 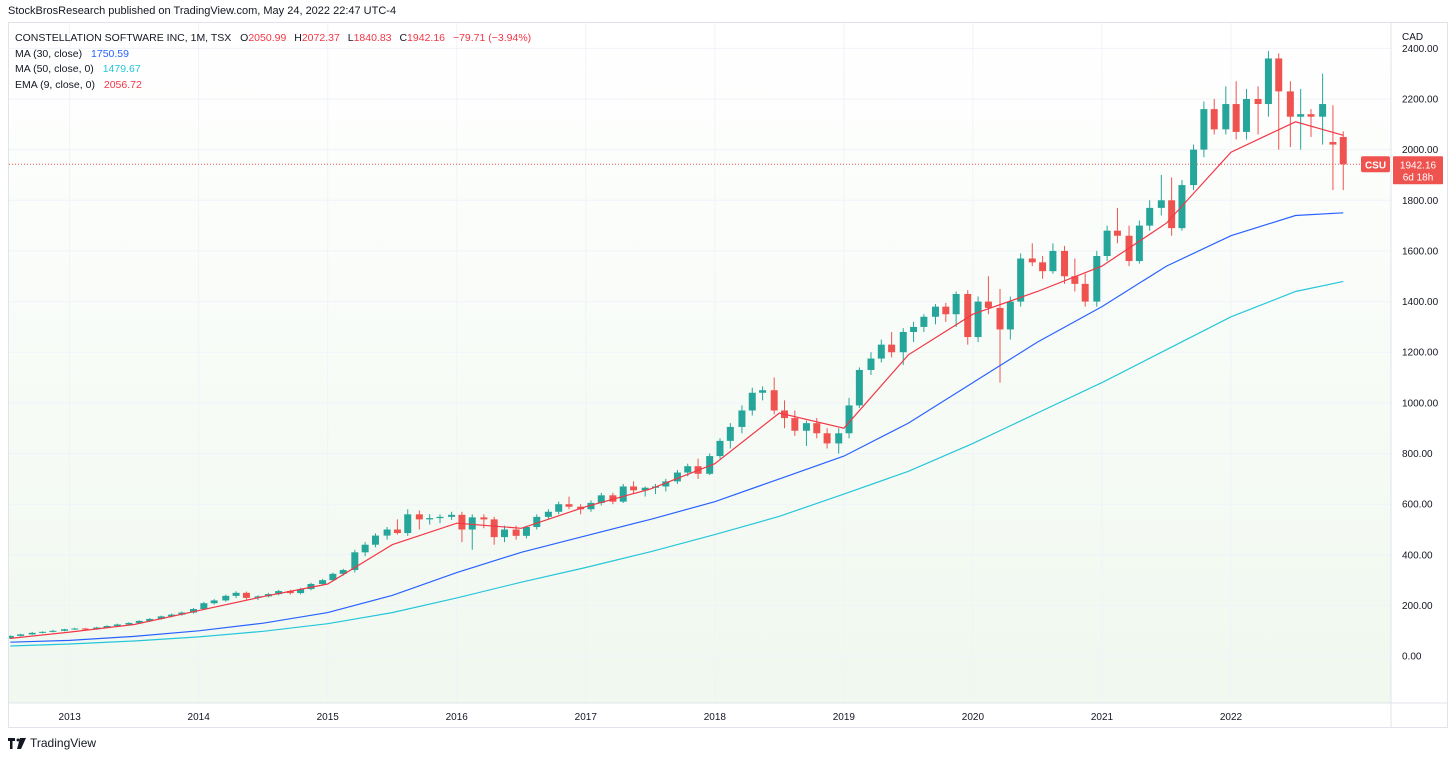 What do you see at coordinates (123, 38) in the screenshot?
I see `symbol-title: CONSTELLATION SOFTWARE INC, 1M, TSX` at bounding box center [123, 38].